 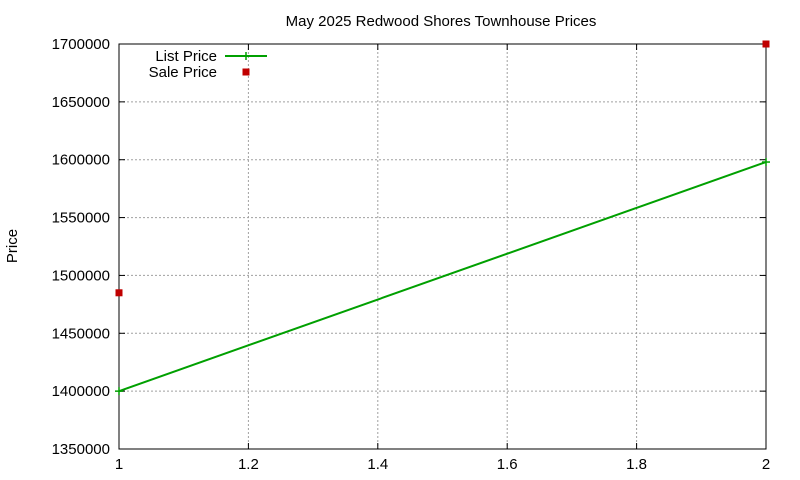 What do you see at coordinates (636, 464) in the screenshot?
I see `x-tick-label: 1.8` at bounding box center [636, 464].